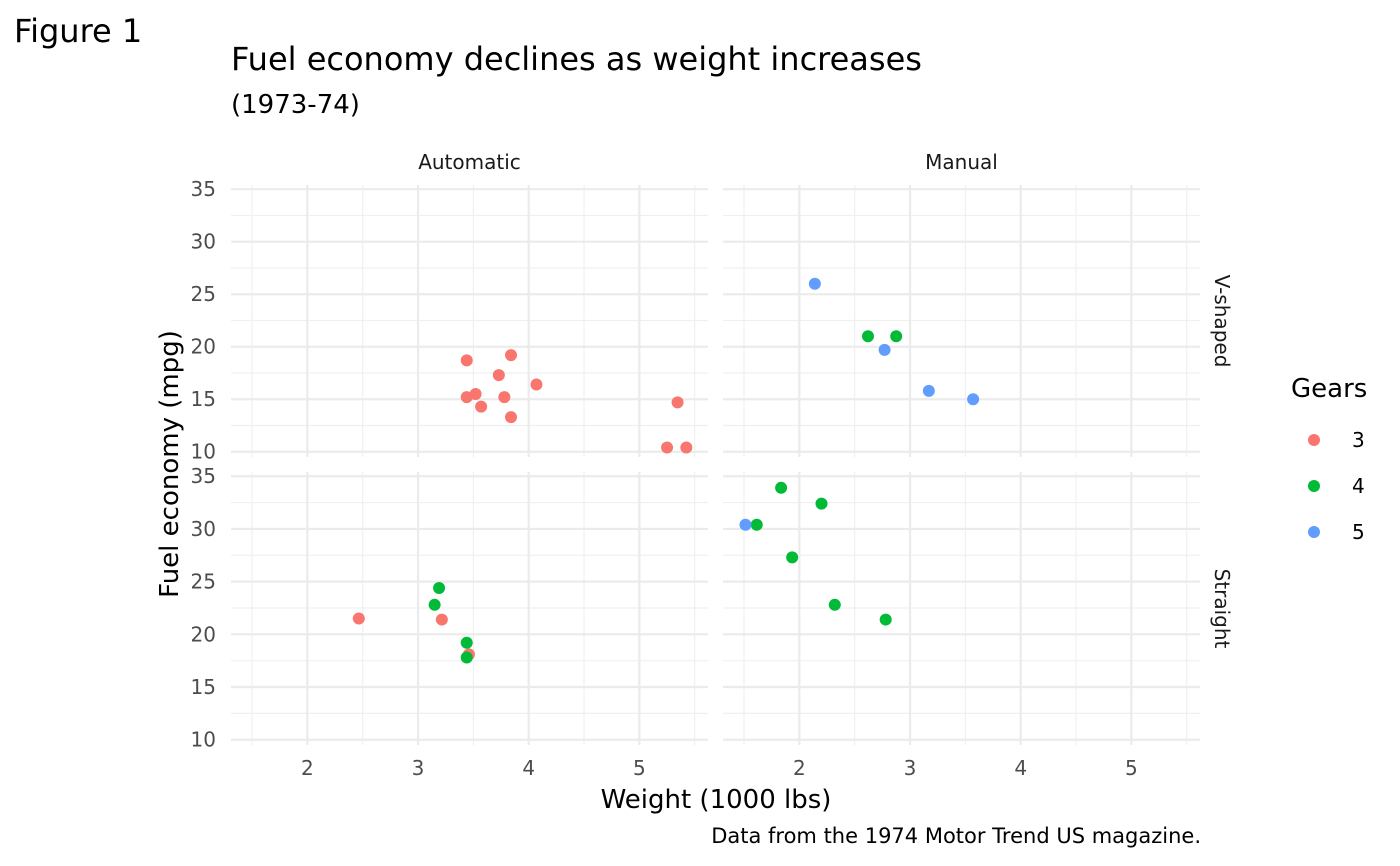 Image resolution: width=1400 pixels, height=866 pixels. I want to click on legend-label-gear-3: 3, so click(1358, 440).